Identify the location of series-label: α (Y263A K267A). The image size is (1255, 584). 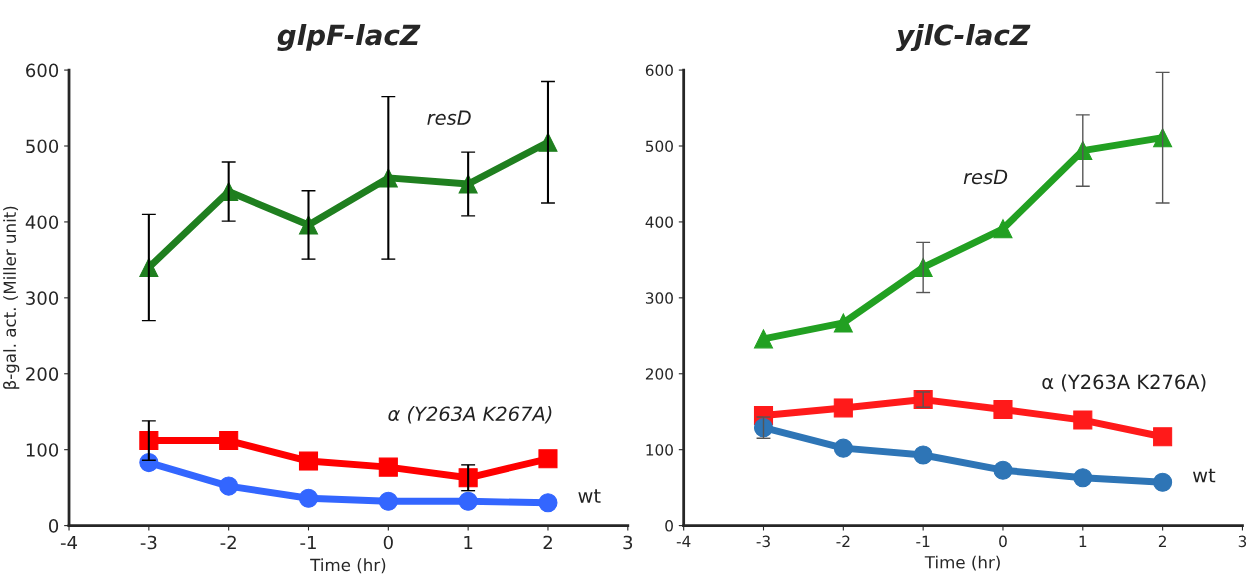
(470, 415).